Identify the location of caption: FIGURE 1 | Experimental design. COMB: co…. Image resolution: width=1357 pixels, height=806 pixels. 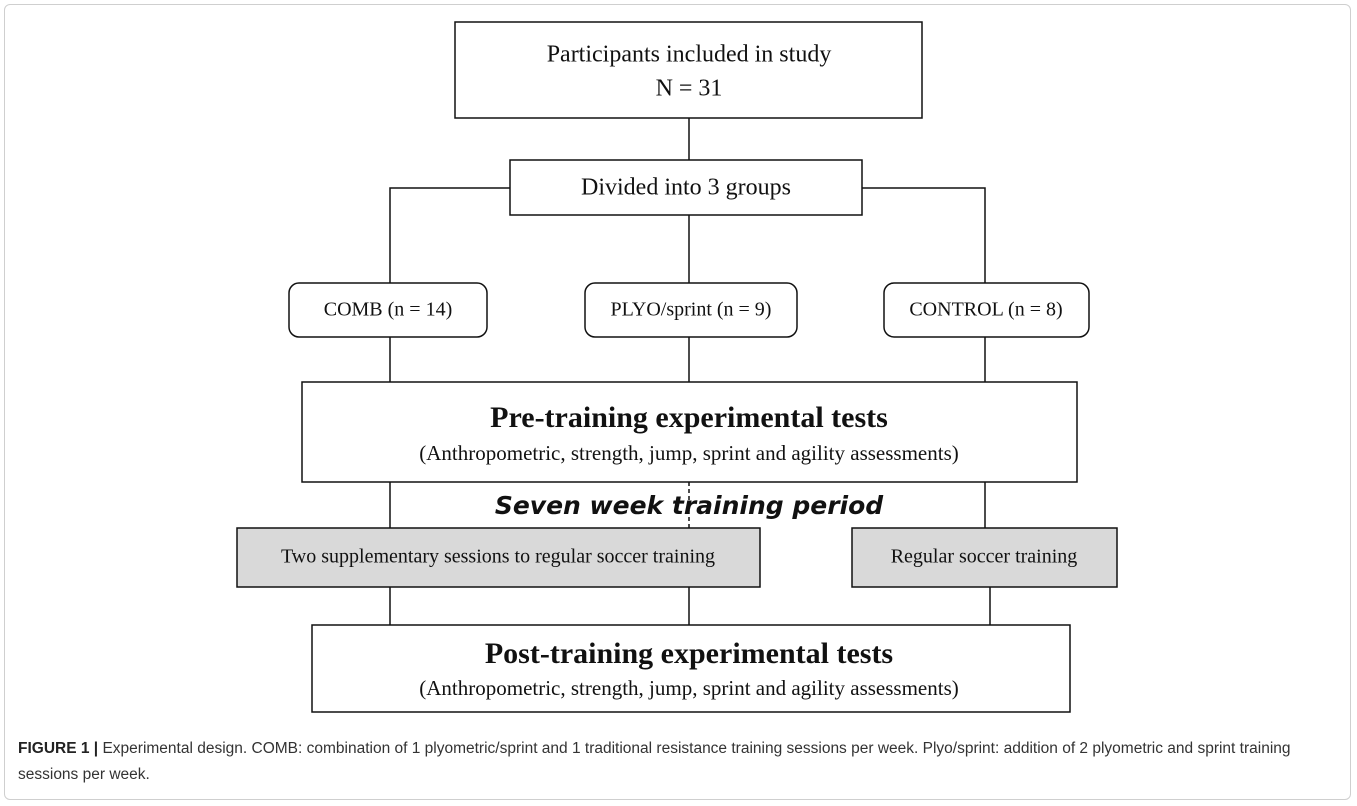
(680, 762).